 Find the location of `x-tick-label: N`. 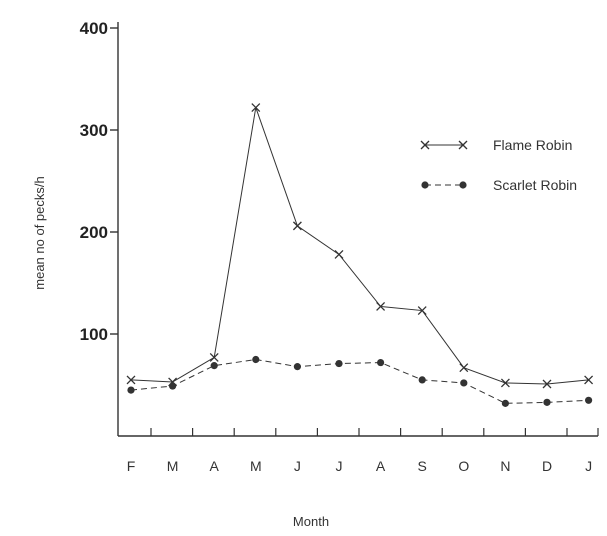

x-tick-label: N is located at coordinates (505, 466).